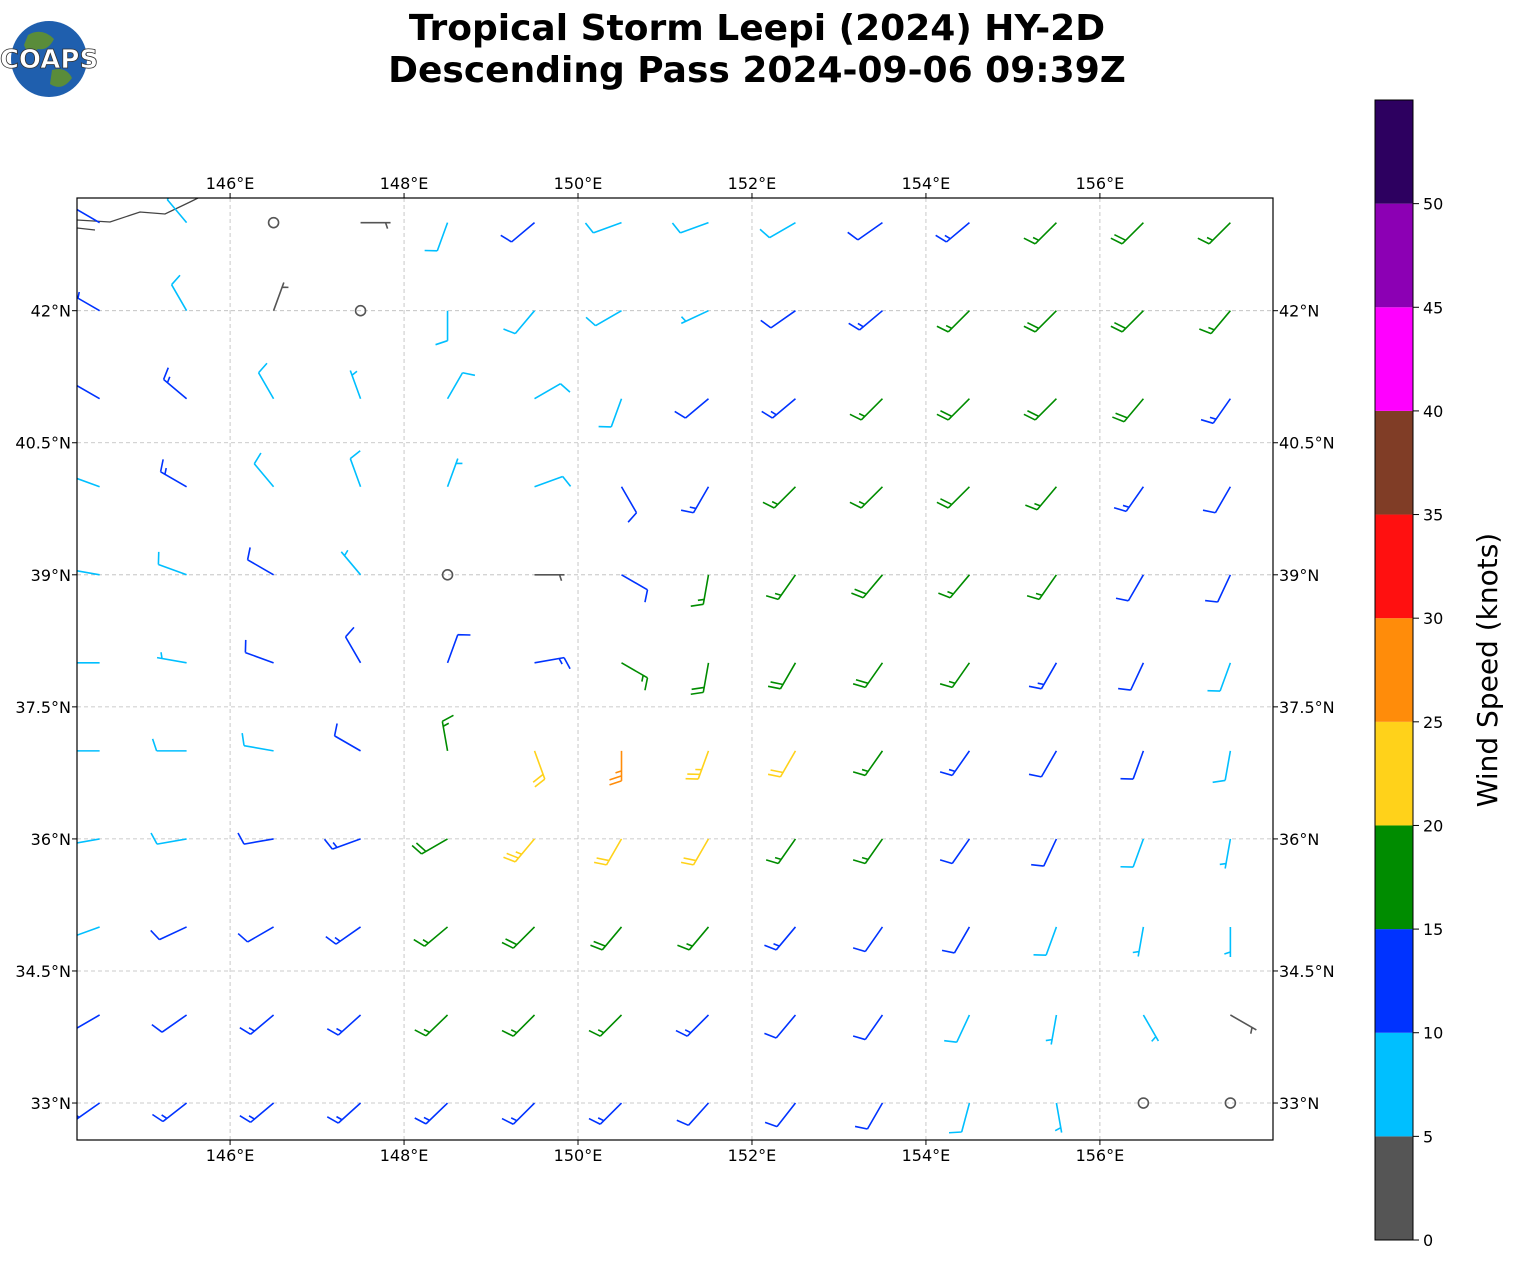  I want to click on y-tick-label: 42°N, so click(1299, 311).